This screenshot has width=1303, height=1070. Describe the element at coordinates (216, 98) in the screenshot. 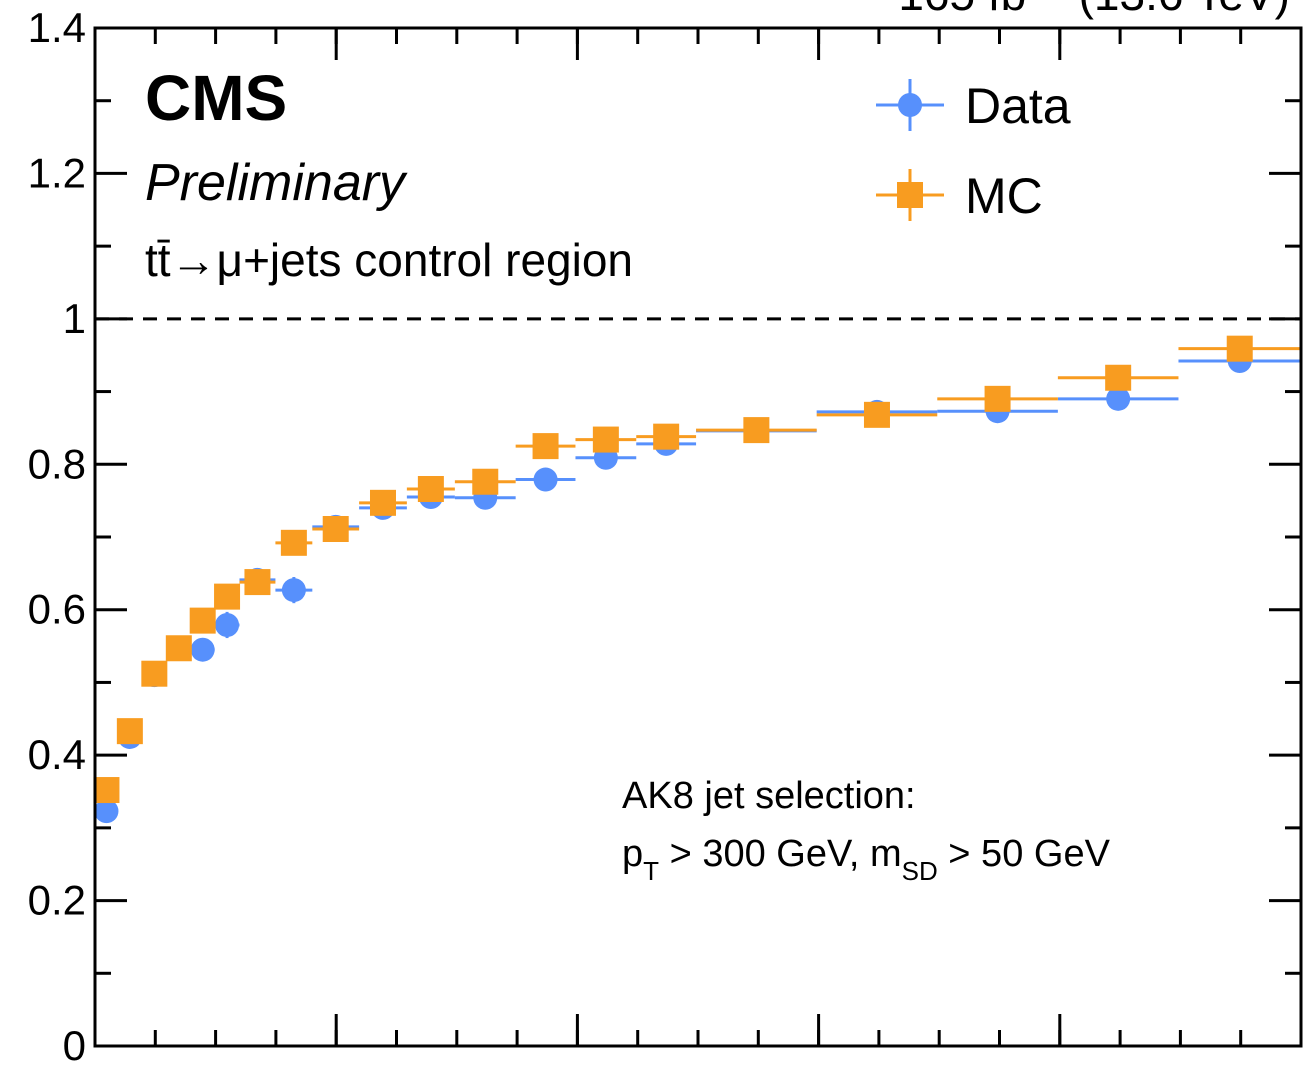

I see `experiment-label: CMS` at that location.